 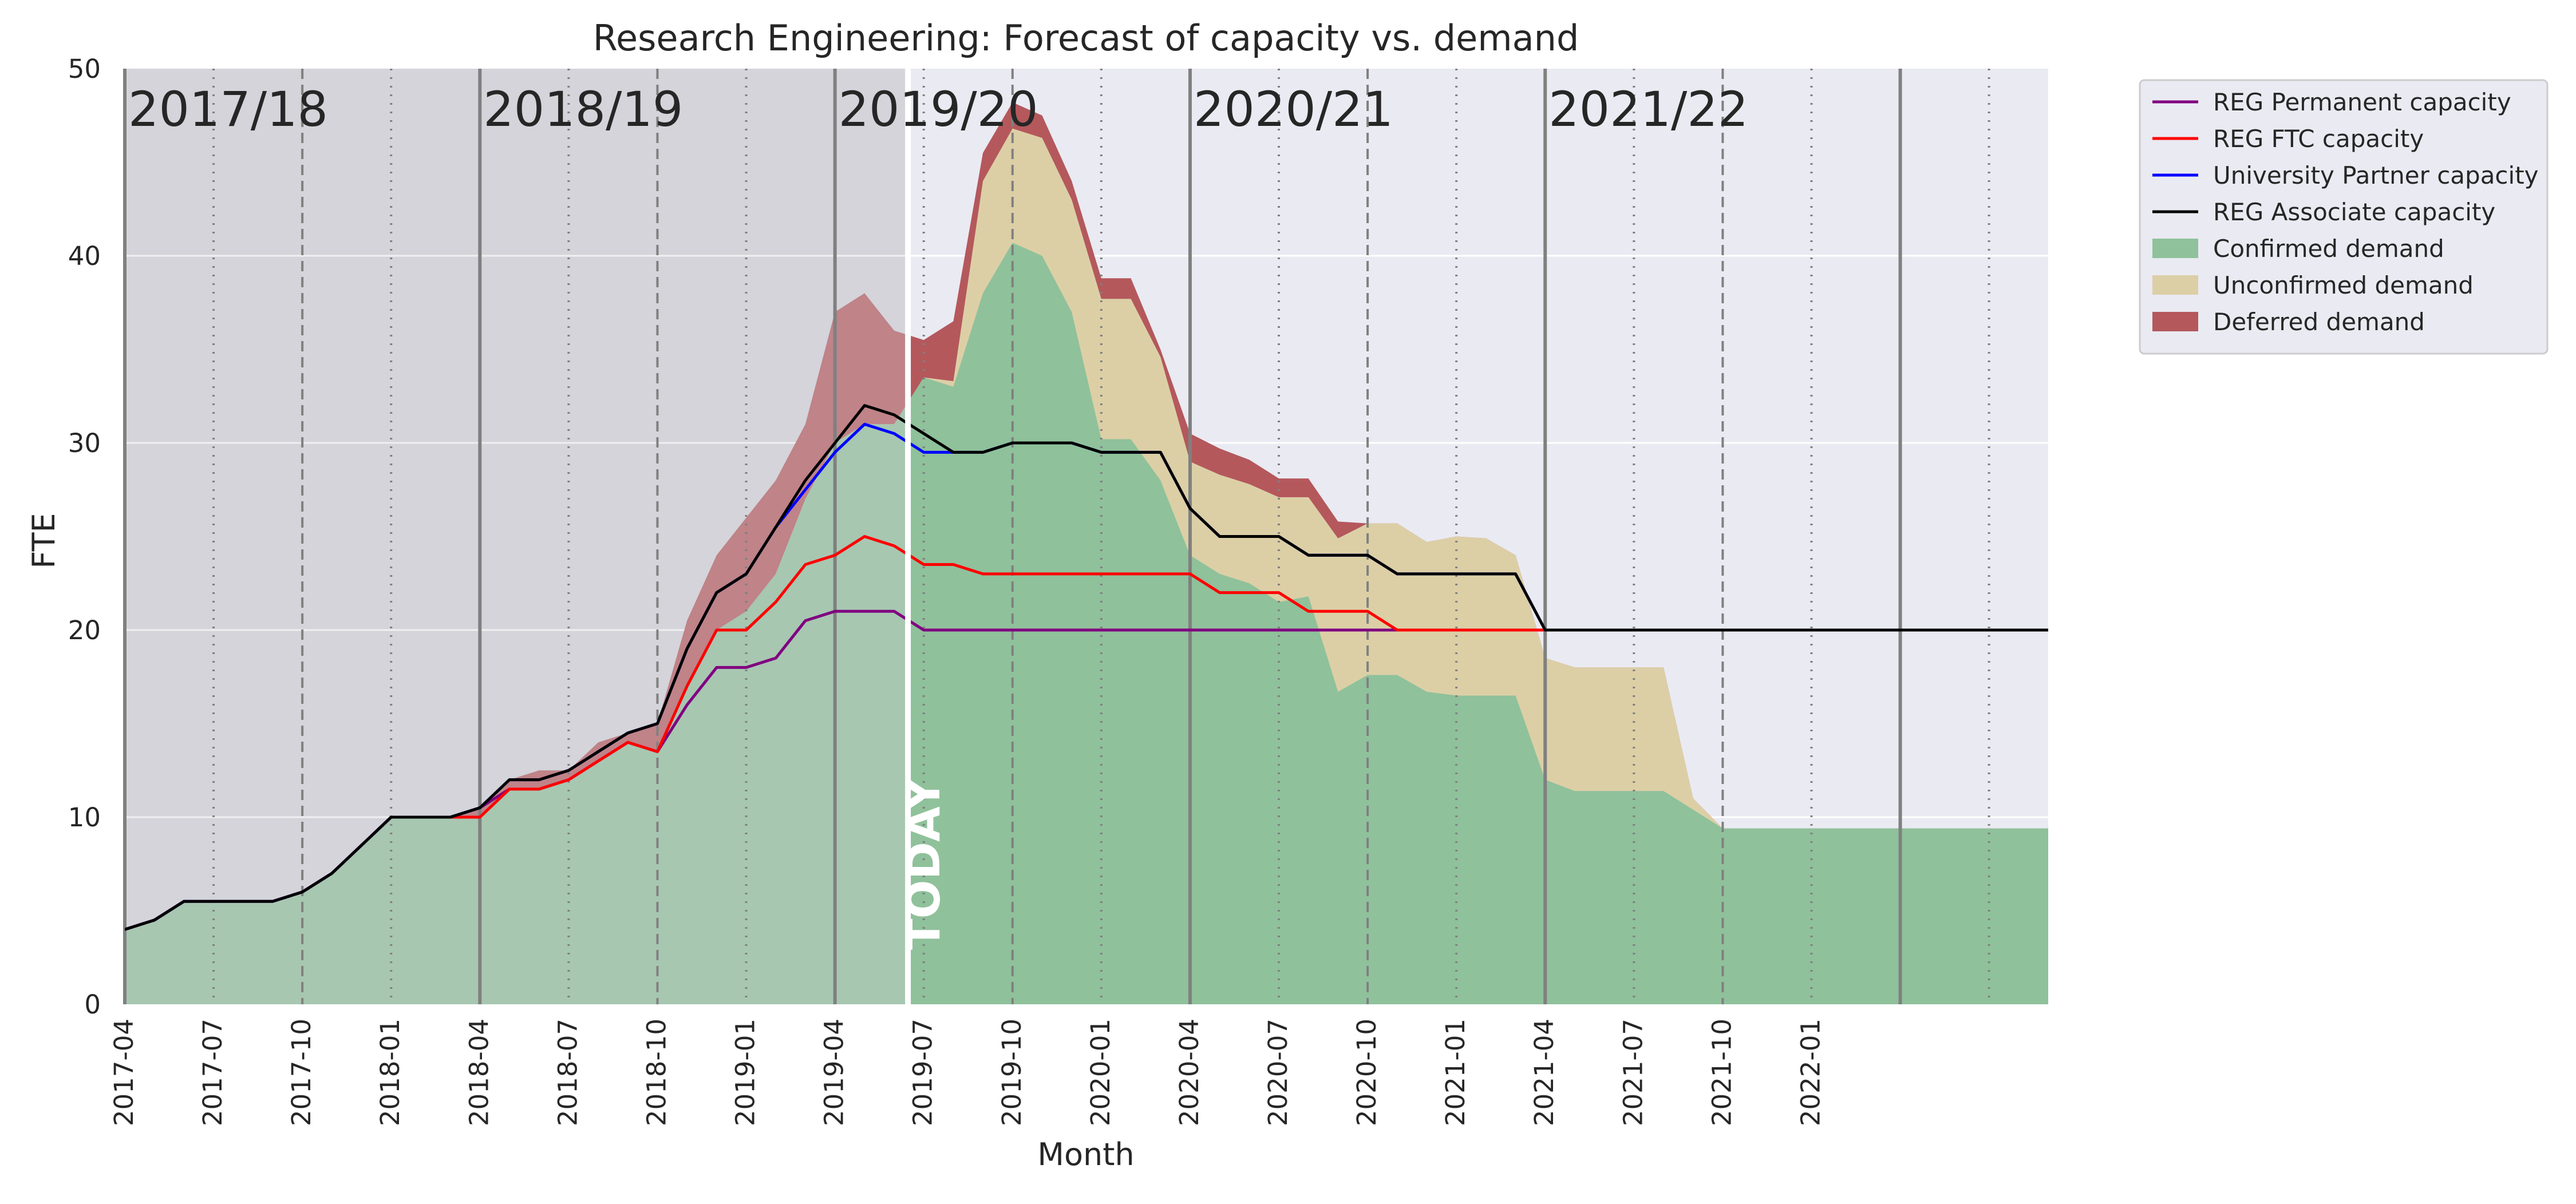 What do you see at coordinates (2343, 285) in the screenshot?
I see `legend-label: Unconfirmed demand` at bounding box center [2343, 285].